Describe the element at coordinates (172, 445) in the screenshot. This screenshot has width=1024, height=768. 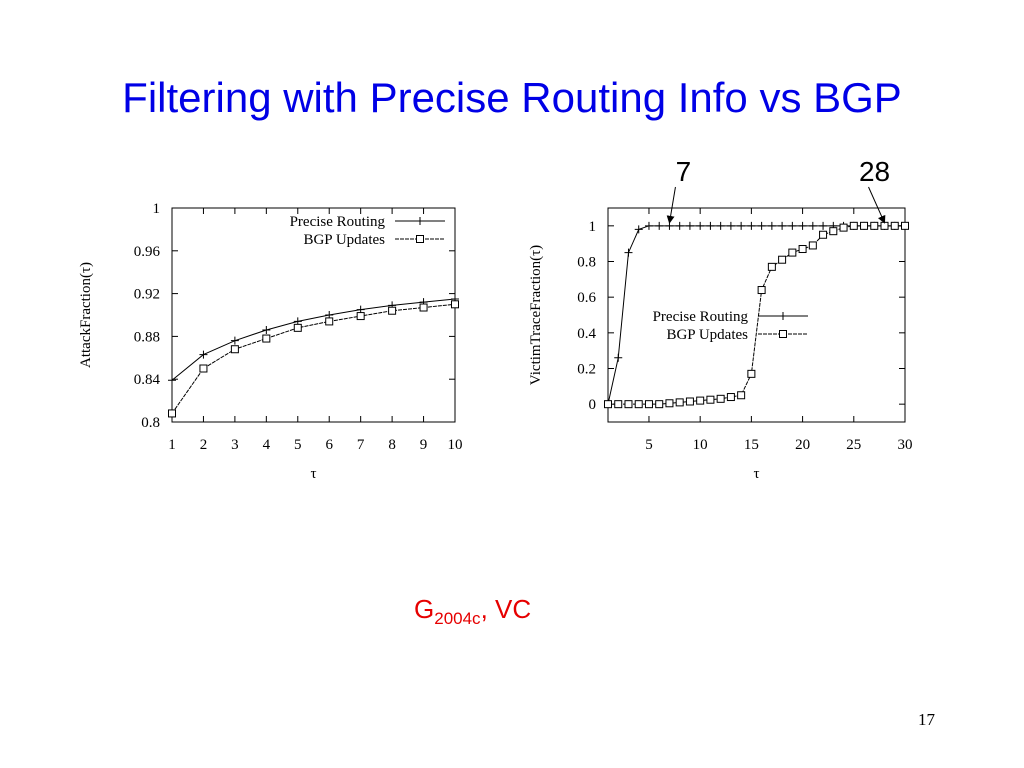
I see `x-tick-label: 1` at that location.